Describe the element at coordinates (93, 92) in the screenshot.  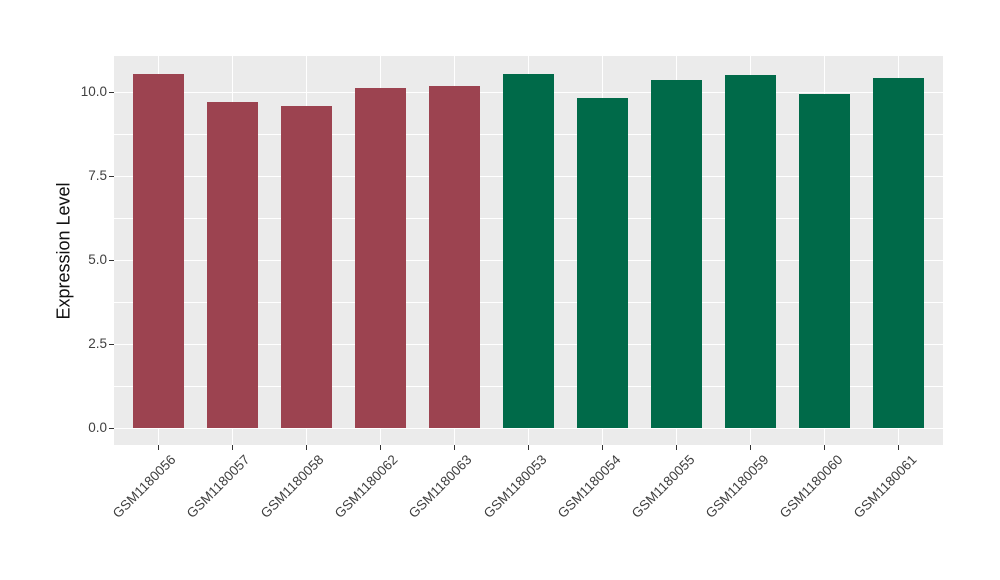
I see `y-tick-label: 10.0` at that location.